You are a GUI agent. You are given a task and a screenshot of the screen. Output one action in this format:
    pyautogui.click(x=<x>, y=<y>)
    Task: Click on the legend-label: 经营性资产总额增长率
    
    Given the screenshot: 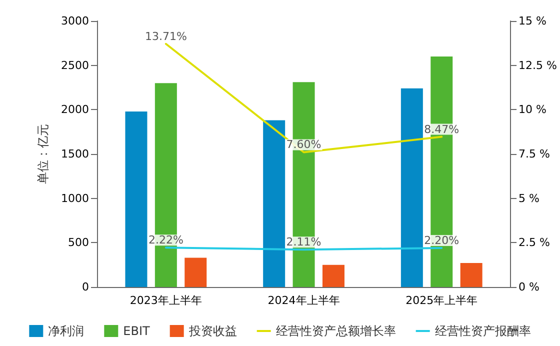 What is the action you would take?
    pyautogui.click(x=336, y=331)
    